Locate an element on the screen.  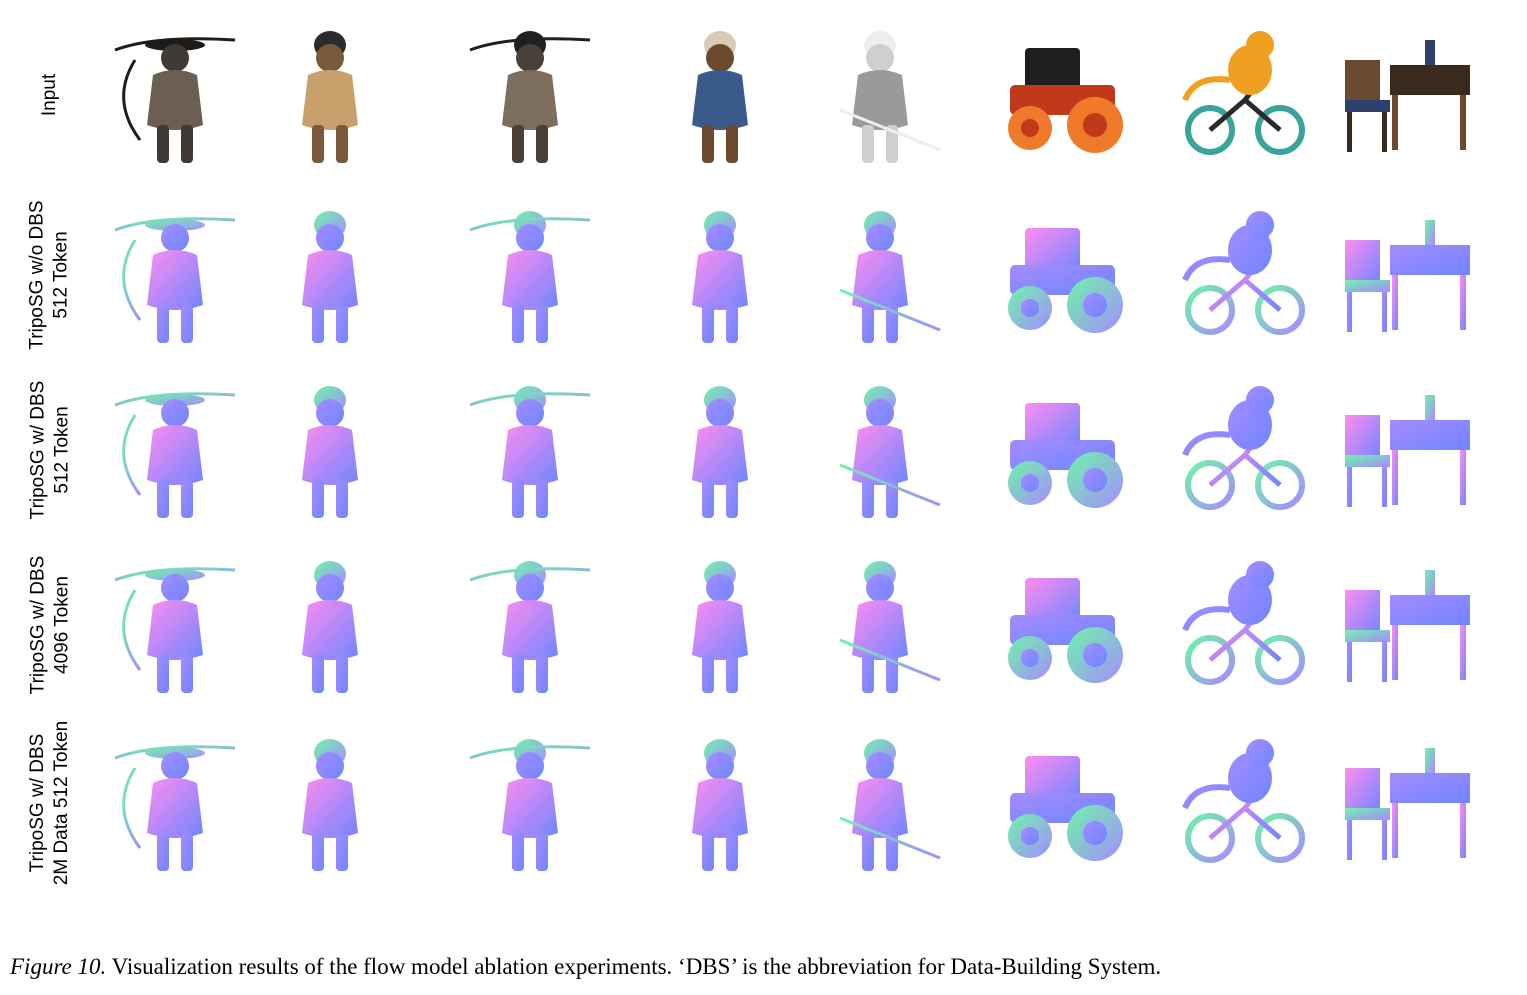
thumbnail-old-man-row3 is located at coordinates (720, 625).